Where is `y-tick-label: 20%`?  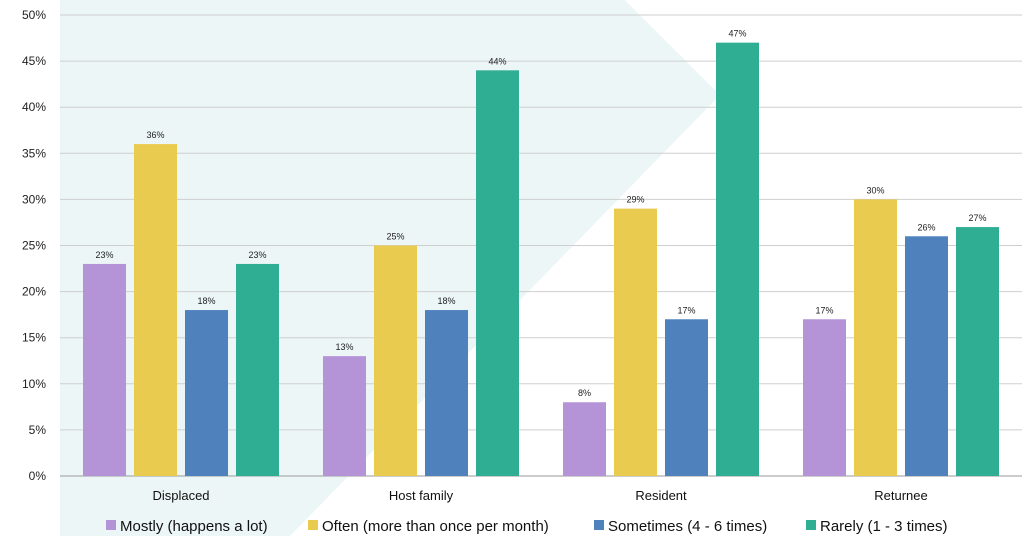
y-tick-label: 20% is located at coordinates (34, 292).